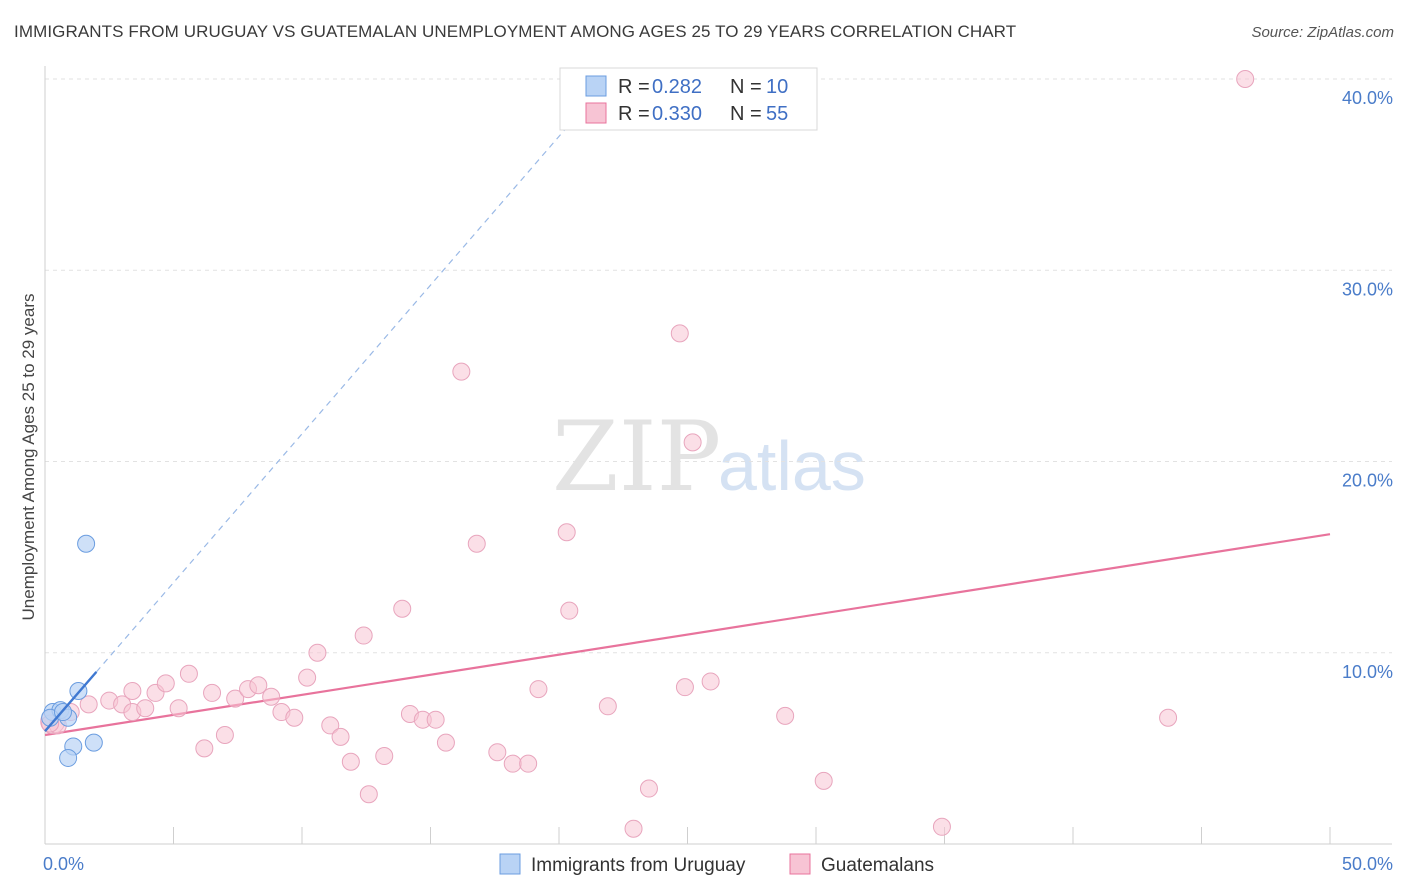 The image size is (1406, 892). I want to click on y-tick-label-3: 40.0%, so click(1367, 98).